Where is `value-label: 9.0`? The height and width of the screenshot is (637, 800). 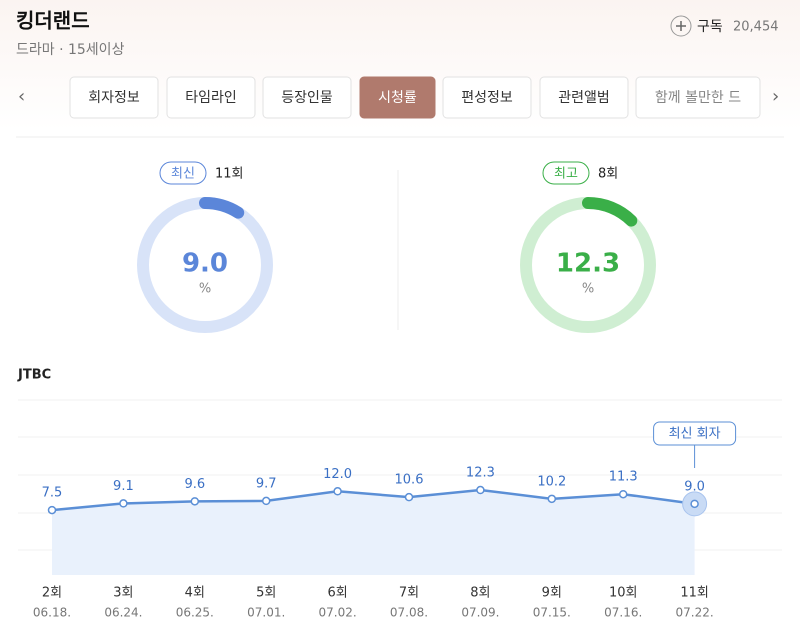 value-label: 9.0 is located at coordinates (694, 486).